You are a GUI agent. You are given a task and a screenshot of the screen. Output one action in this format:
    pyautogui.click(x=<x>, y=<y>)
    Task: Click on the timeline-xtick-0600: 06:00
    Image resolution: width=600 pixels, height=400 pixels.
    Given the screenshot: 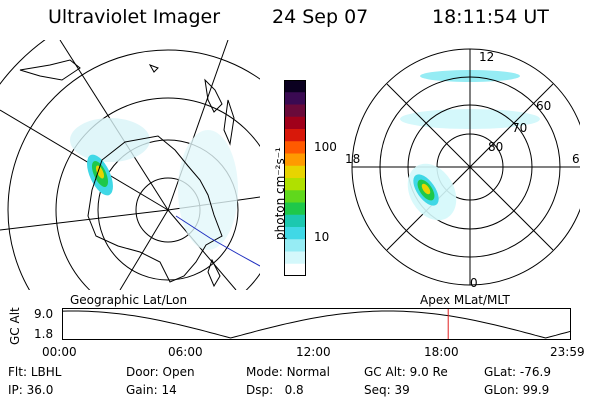 What is the action you would take?
    pyautogui.click(x=185, y=352)
    